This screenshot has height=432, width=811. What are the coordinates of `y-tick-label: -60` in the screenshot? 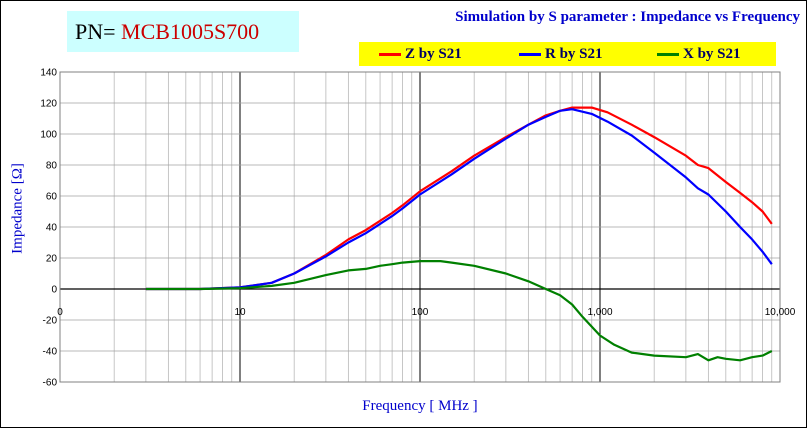 It's located at (50, 383).